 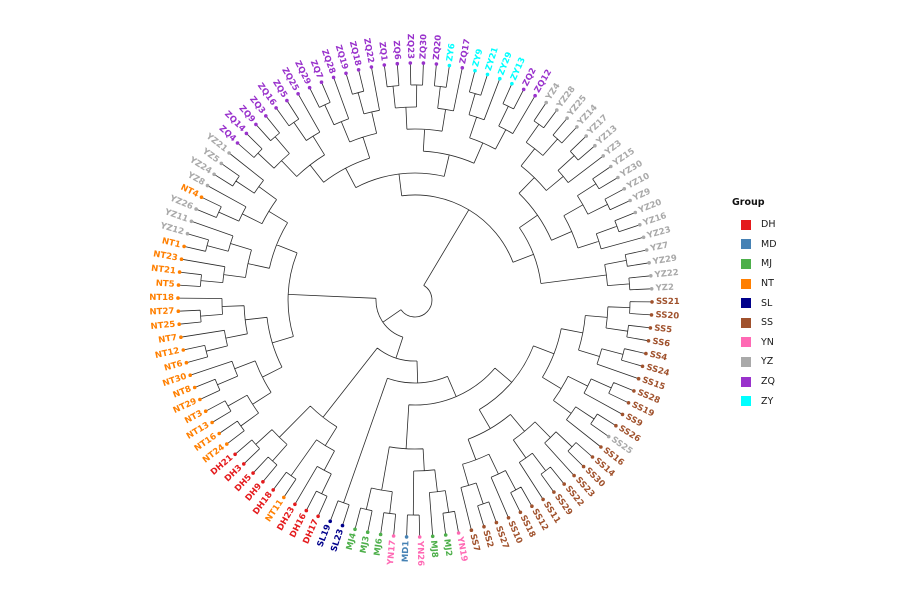 What do you see at coordinates (424, 47) in the screenshot?
I see `leaf-label: ZQ30` at bounding box center [424, 47].